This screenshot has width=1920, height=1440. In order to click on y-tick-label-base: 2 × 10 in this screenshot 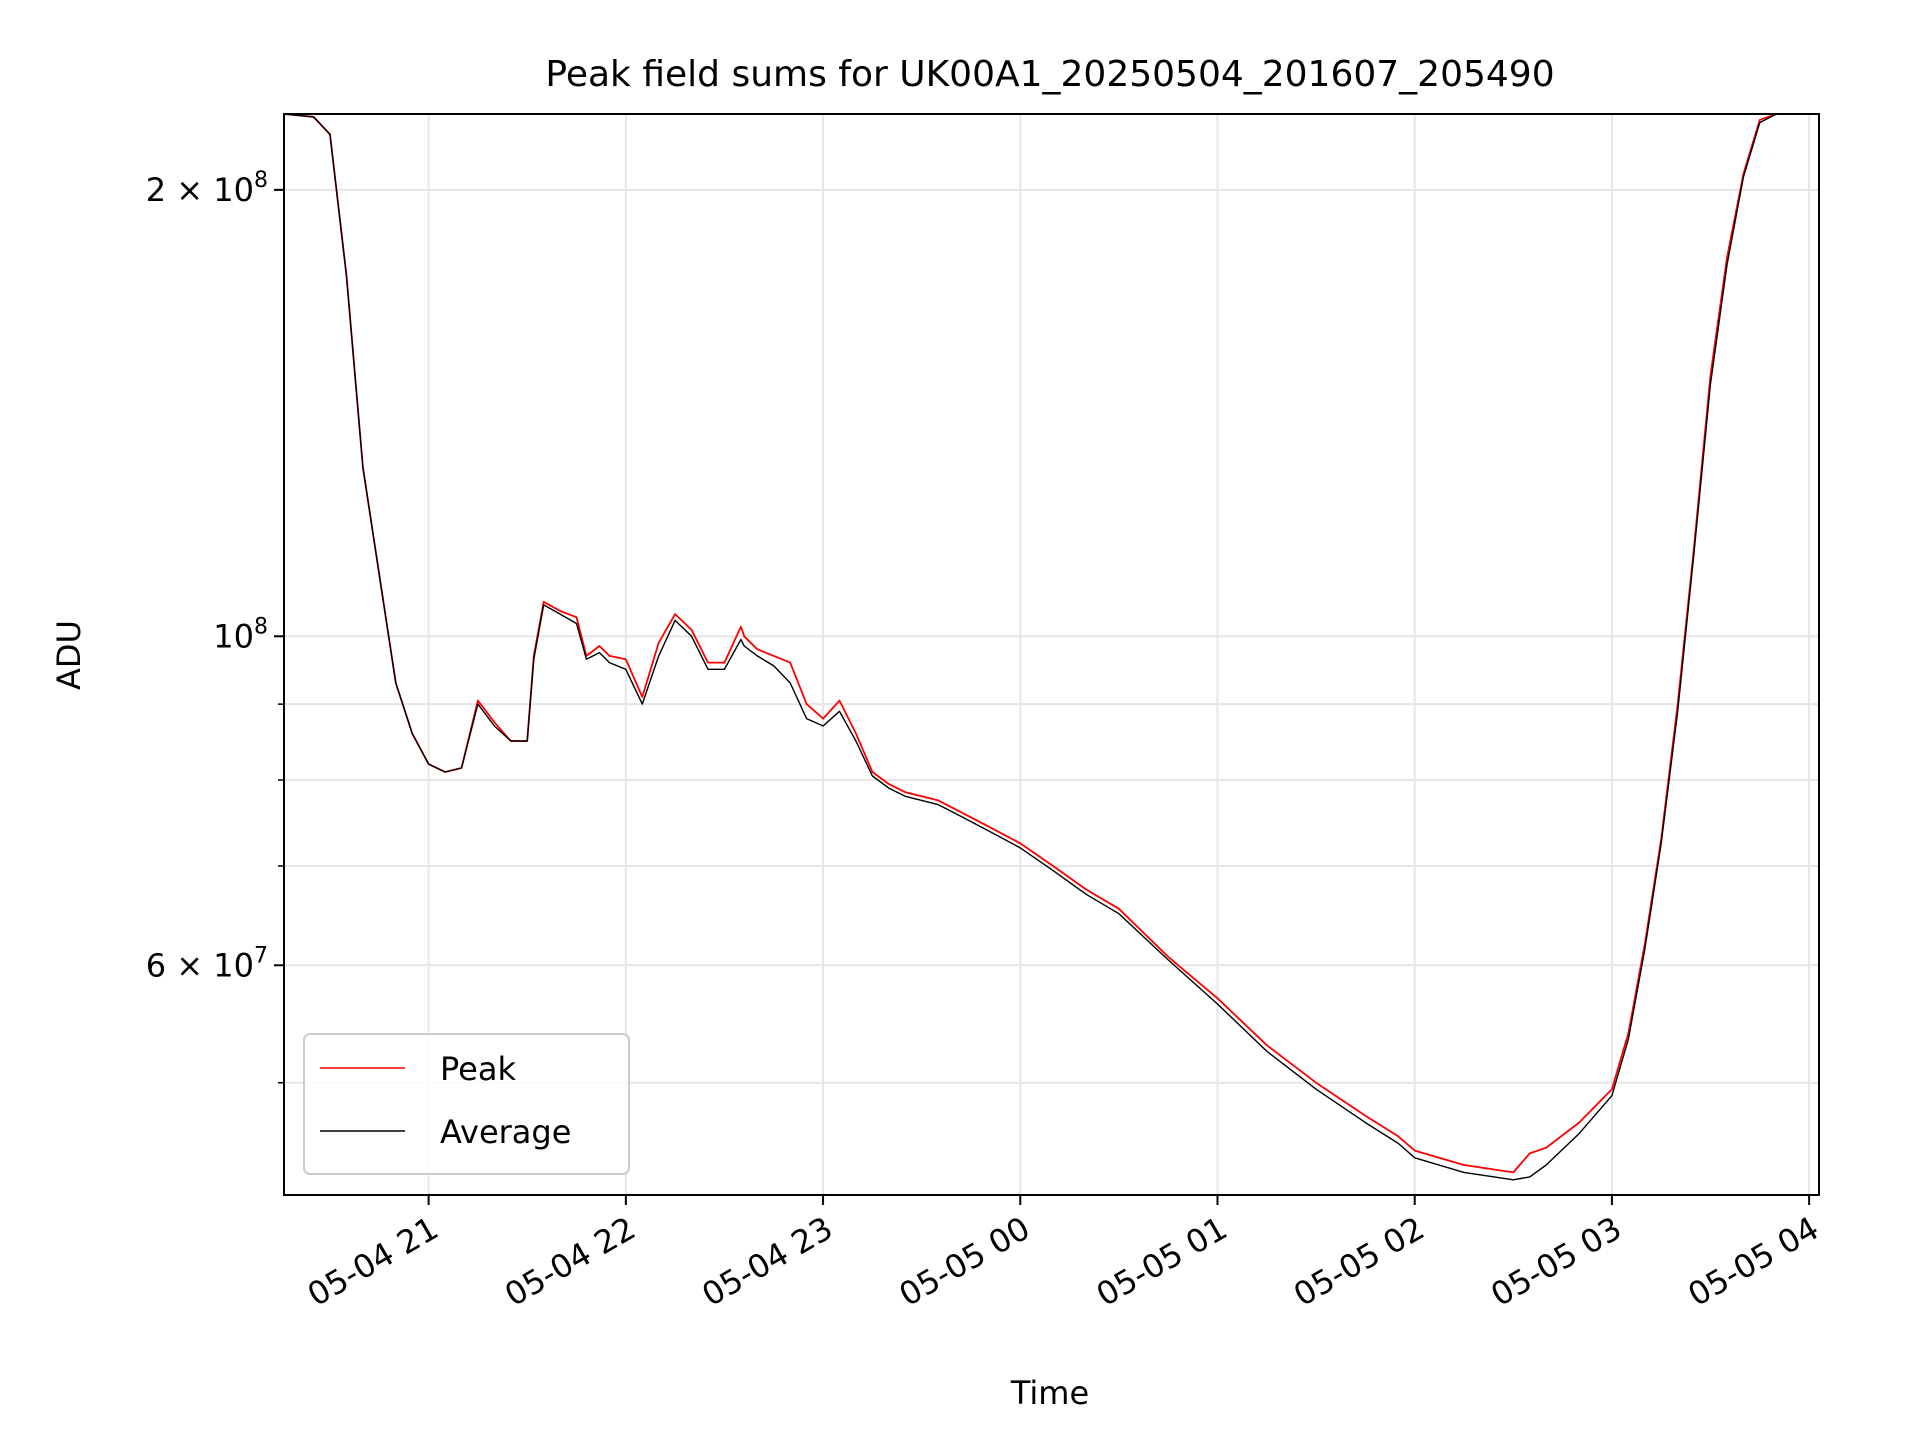, I will do `click(200, 190)`.